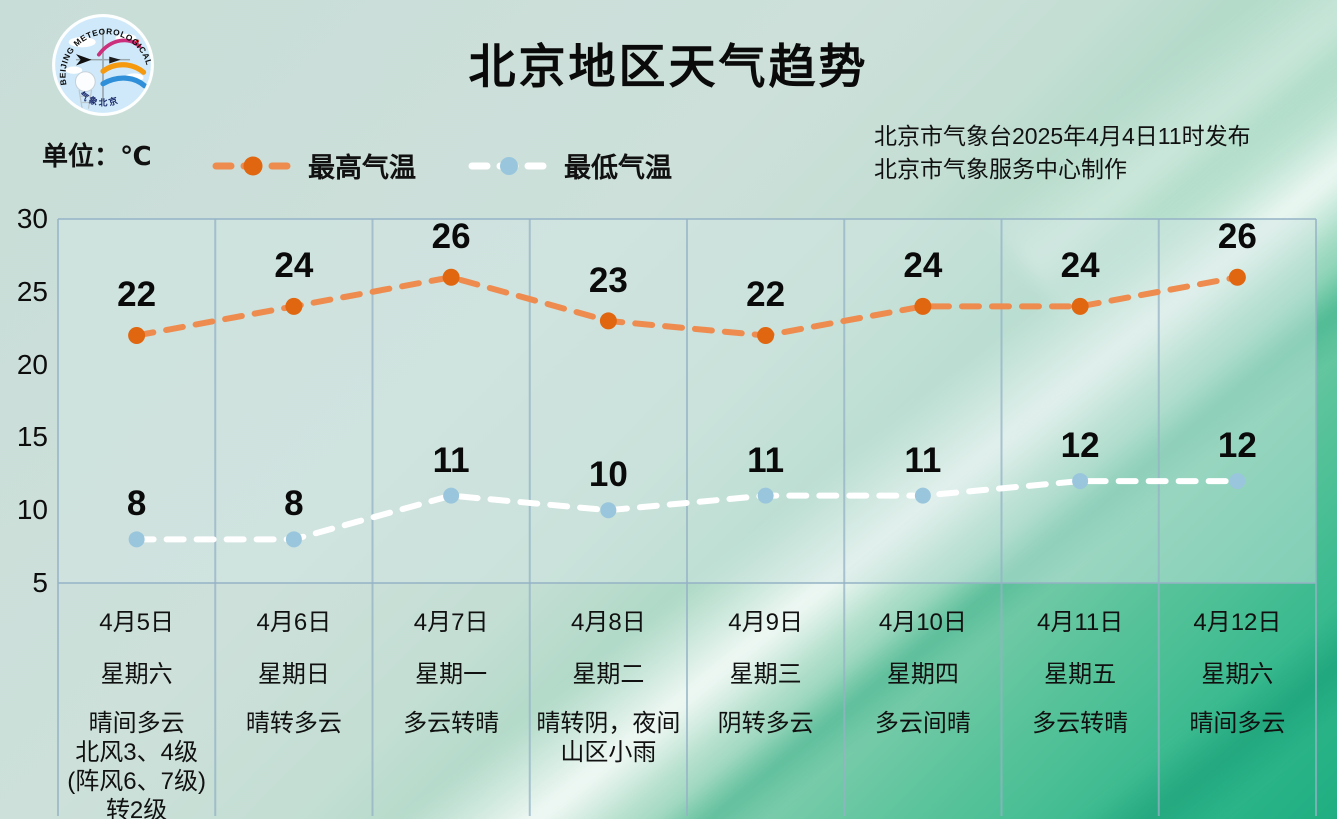 The height and width of the screenshot is (819, 1337). I want to click on weekday-label: 星期二, so click(608, 674).